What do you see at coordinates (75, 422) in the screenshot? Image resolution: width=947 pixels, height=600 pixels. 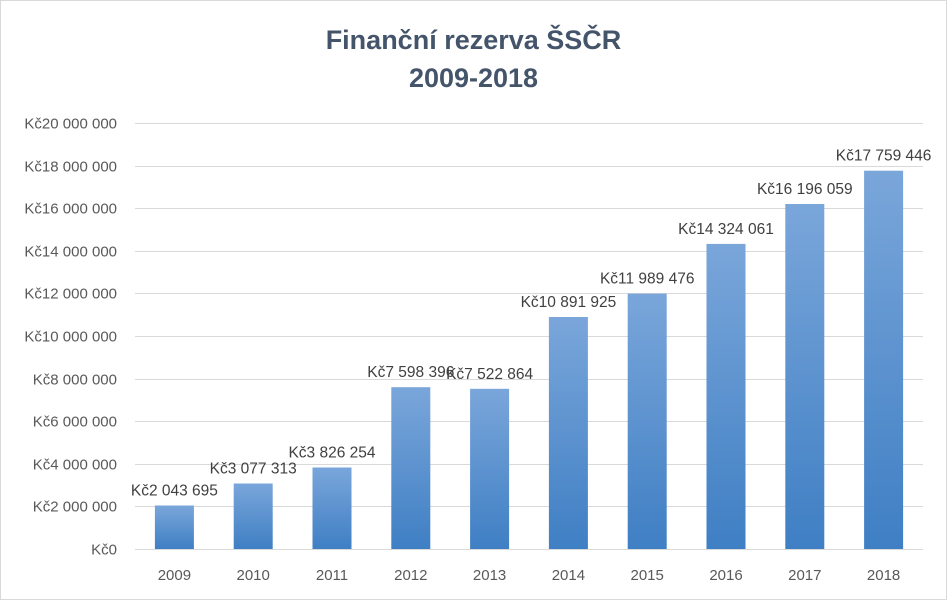 I see `y-tick-label: Kč6 000 000` at bounding box center [75, 422].